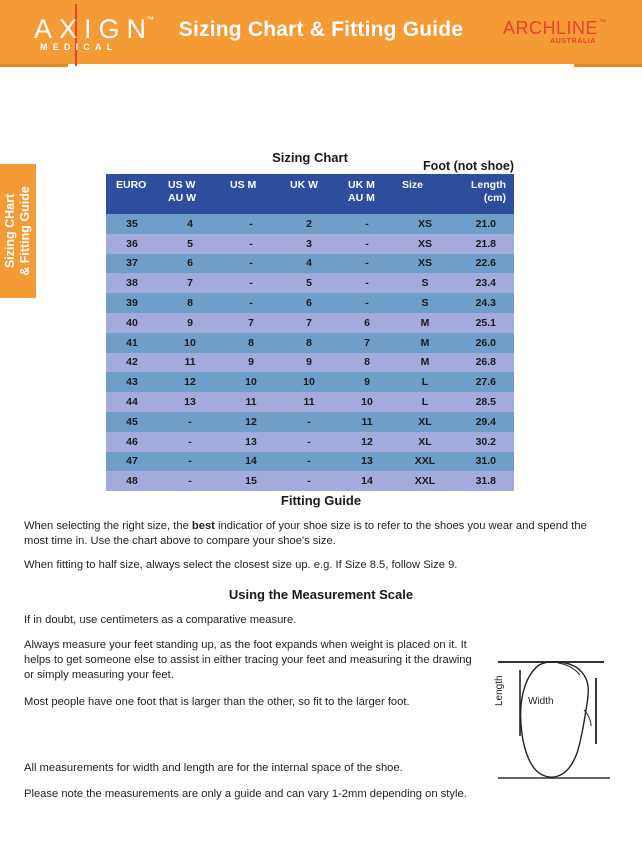 The width and height of the screenshot is (642, 848). What do you see at coordinates (132, 402) in the screenshot?
I see `table-cell: 44` at bounding box center [132, 402].